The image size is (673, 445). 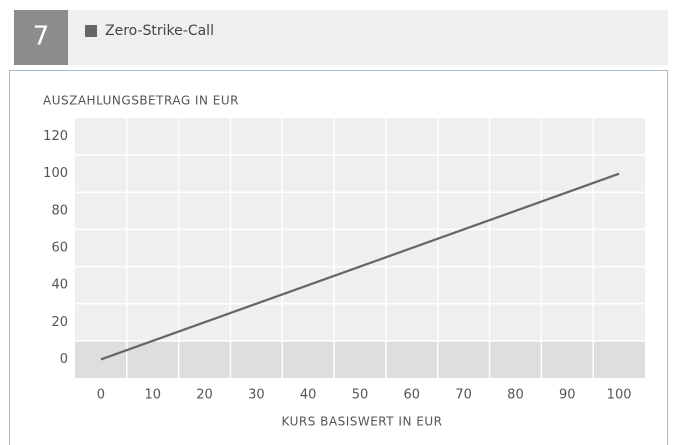 I want to click on x-tick-label: 50, so click(x=360, y=395).